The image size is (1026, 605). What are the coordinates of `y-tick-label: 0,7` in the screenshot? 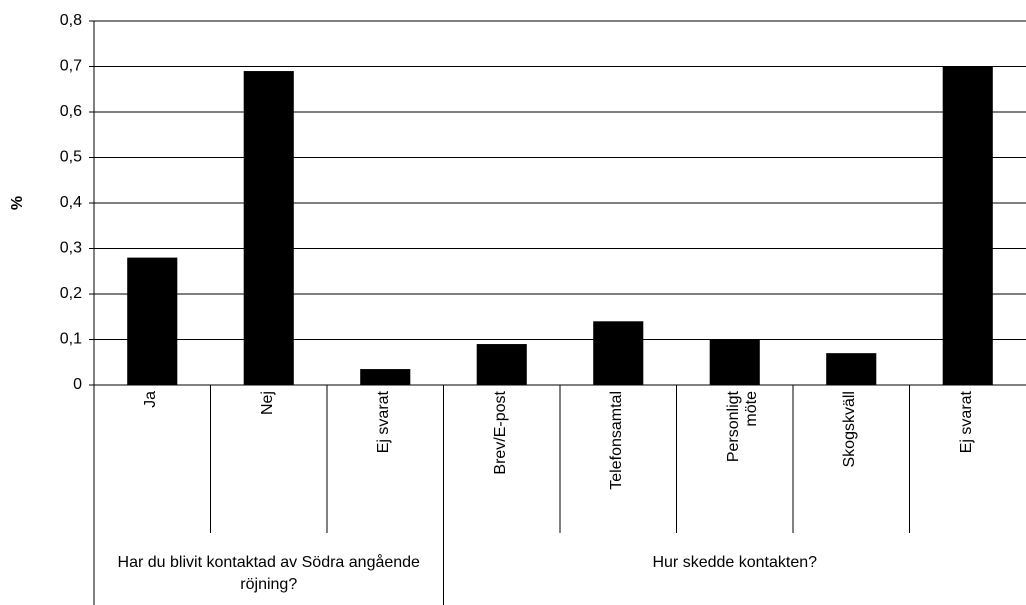 It's located at (71, 66).